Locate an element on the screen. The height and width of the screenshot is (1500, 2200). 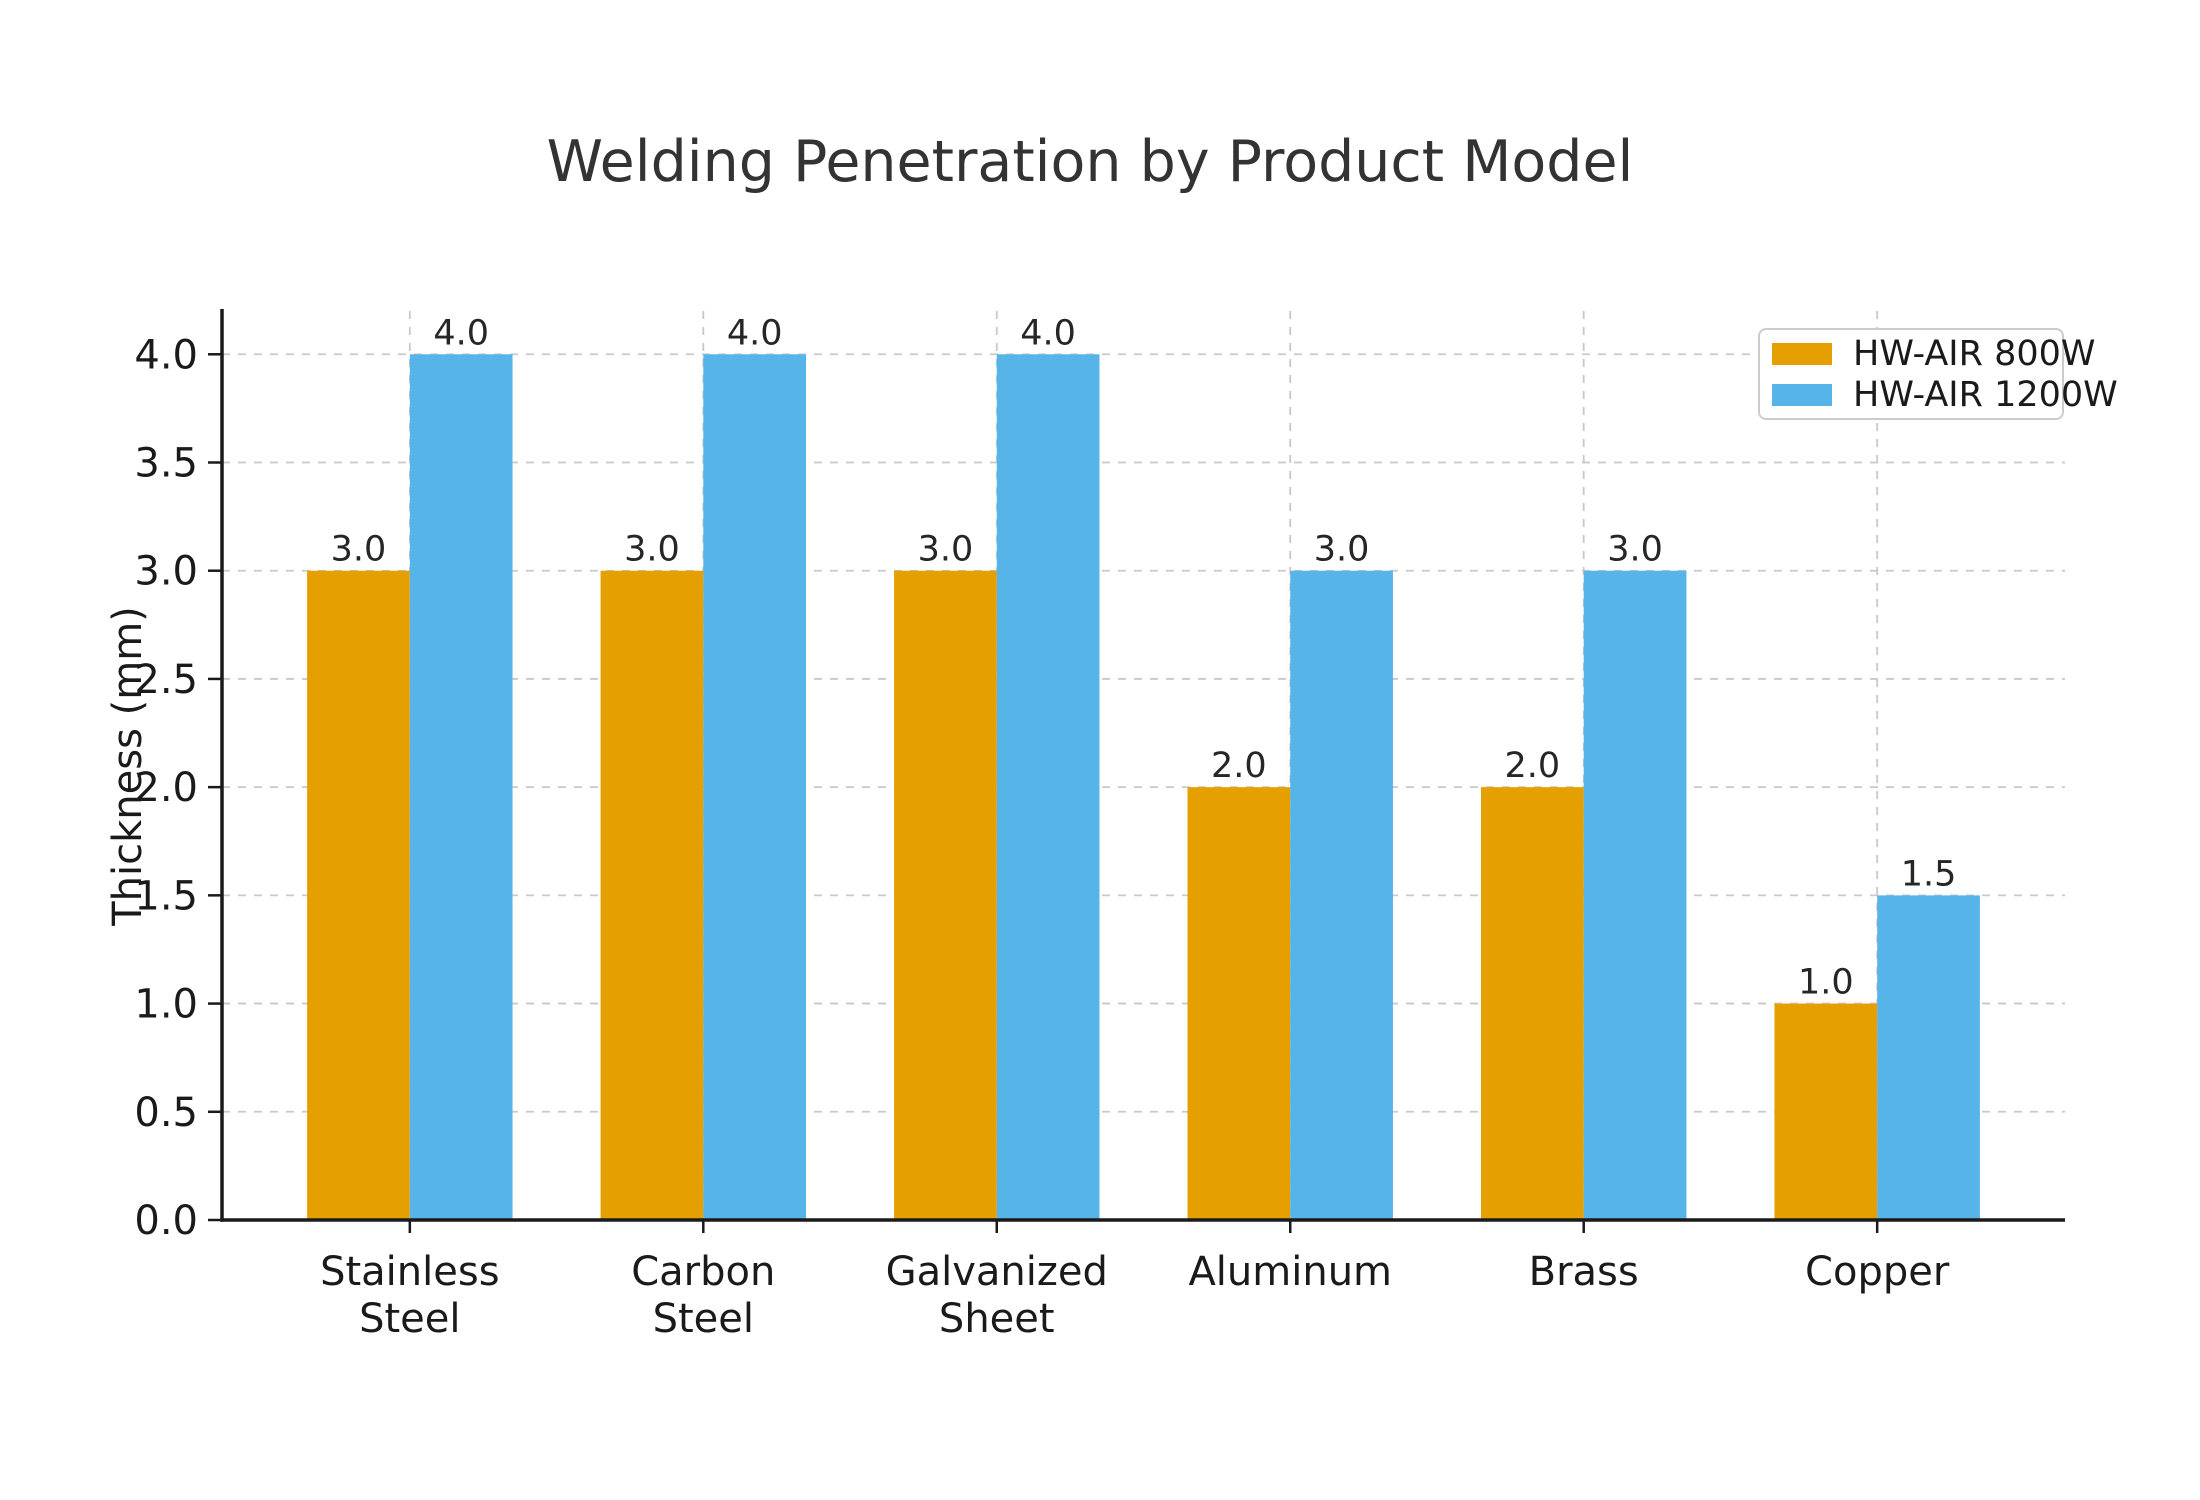
value-label-hw-air-1200w-stainless-steel: 4.0 is located at coordinates (461, 333).